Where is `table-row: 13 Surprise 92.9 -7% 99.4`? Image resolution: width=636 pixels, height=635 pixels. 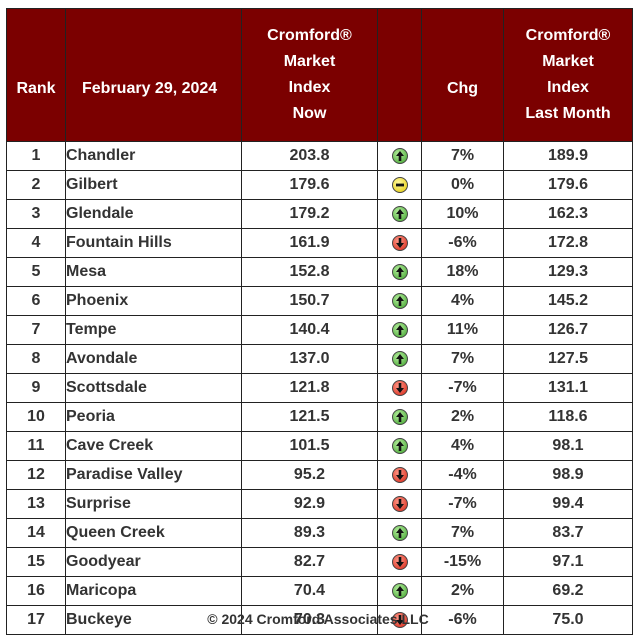 table-row: 13 Surprise 92.9 -7% 99.4 is located at coordinates (319, 504).